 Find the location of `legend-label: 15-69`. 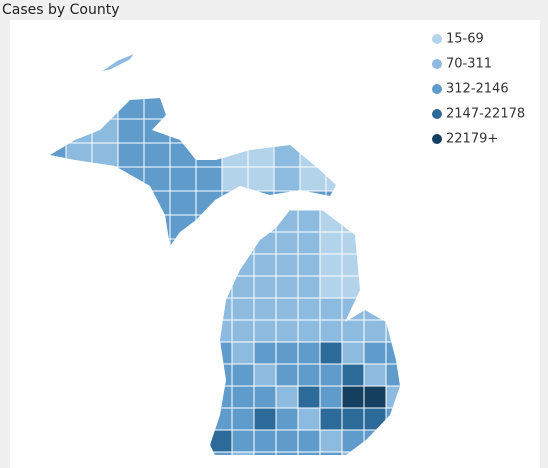

legend-label: 15-69 is located at coordinates (465, 39).